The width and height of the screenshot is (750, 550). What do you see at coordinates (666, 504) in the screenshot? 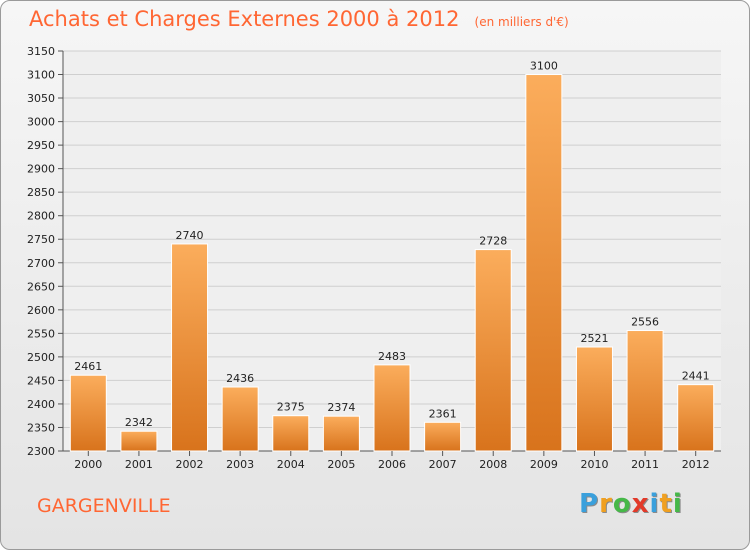
I see `brand-letter: t` at bounding box center [666, 504].